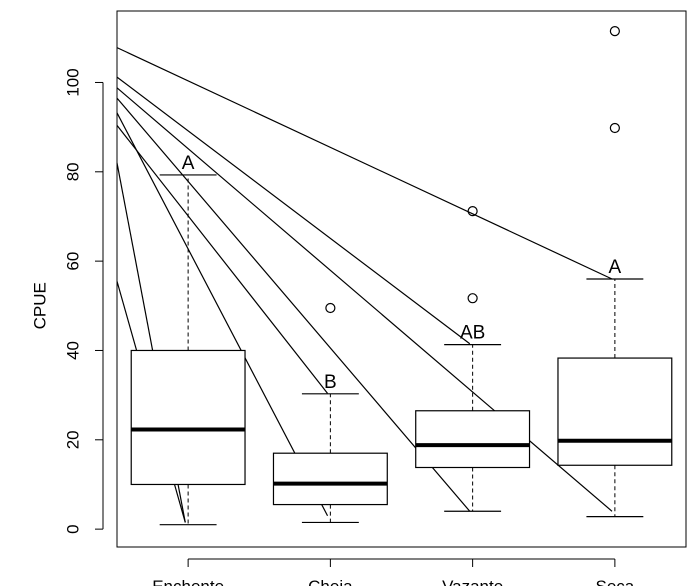  What do you see at coordinates (73, 82) in the screenshot?
I see `y-tick-label-100: 100` at bounding box center [73, 82].